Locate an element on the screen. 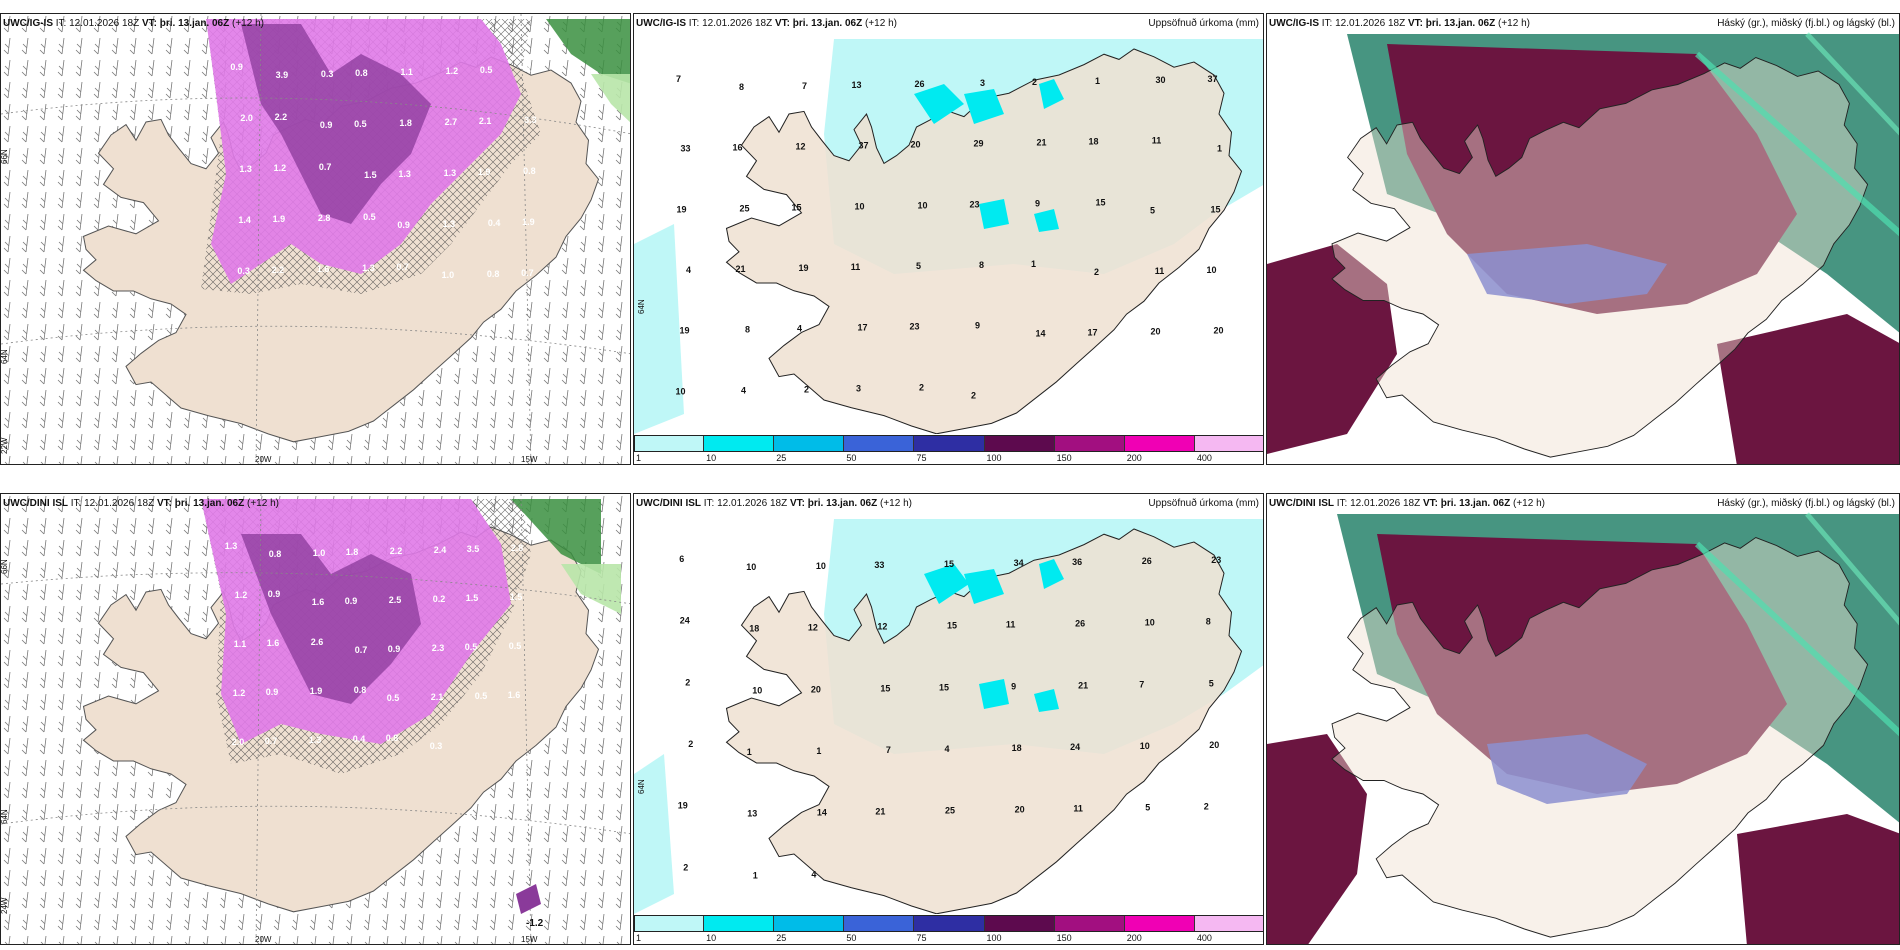 The height and width of the screenshot is (950, 1900). value-label: 18 is located at coordinates (1017, 748).